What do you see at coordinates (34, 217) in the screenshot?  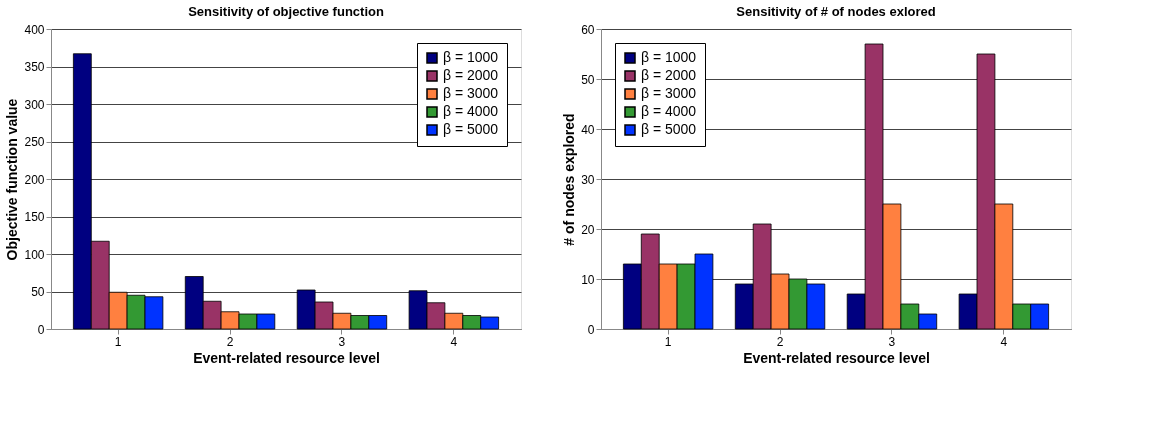 I see `y-tick-label: 150` at bounding box center [34, 217].